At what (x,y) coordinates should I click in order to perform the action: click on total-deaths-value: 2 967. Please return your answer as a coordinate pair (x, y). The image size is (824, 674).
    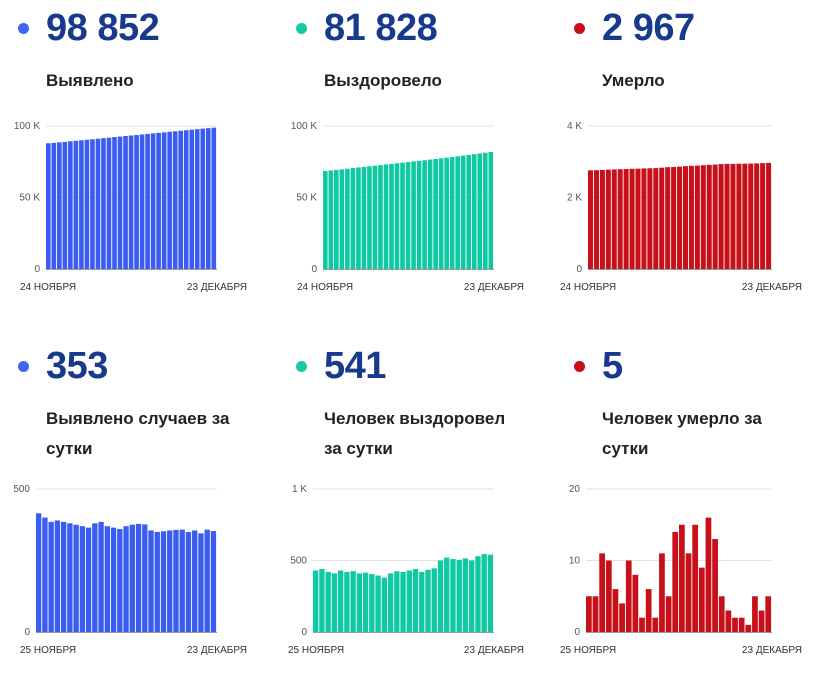
    Looking at the image, I should click on (648, 28).